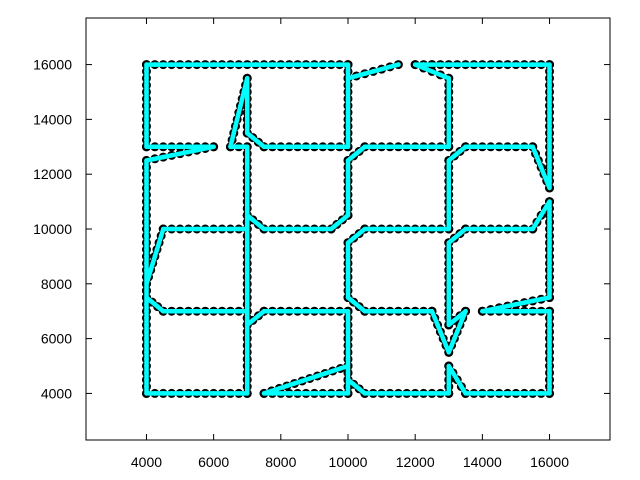 Image resolution: width=640 pixels, height=480 pixels. I want to click on y-tick-label: 8000, so click(56, 284).